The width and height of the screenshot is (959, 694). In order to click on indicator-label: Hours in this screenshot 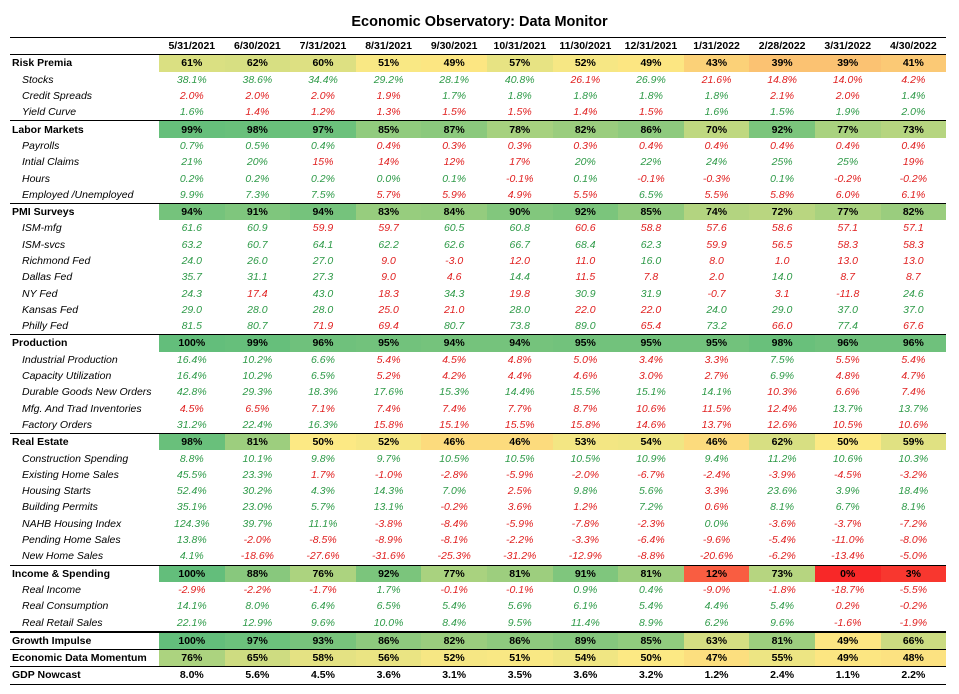, I will do `click(36, 178)`.